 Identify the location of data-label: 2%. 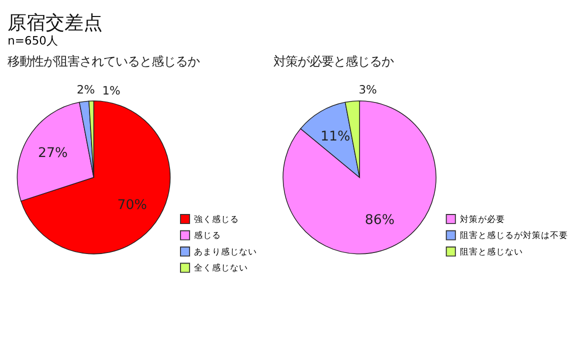
(86, 89).